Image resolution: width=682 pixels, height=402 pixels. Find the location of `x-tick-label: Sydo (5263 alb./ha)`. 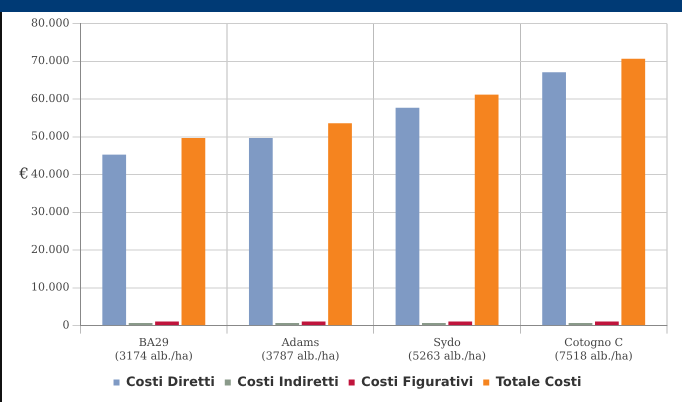

x-tick-label: Sydo (5263 alb./ha) is located at coordinates (447, 349).